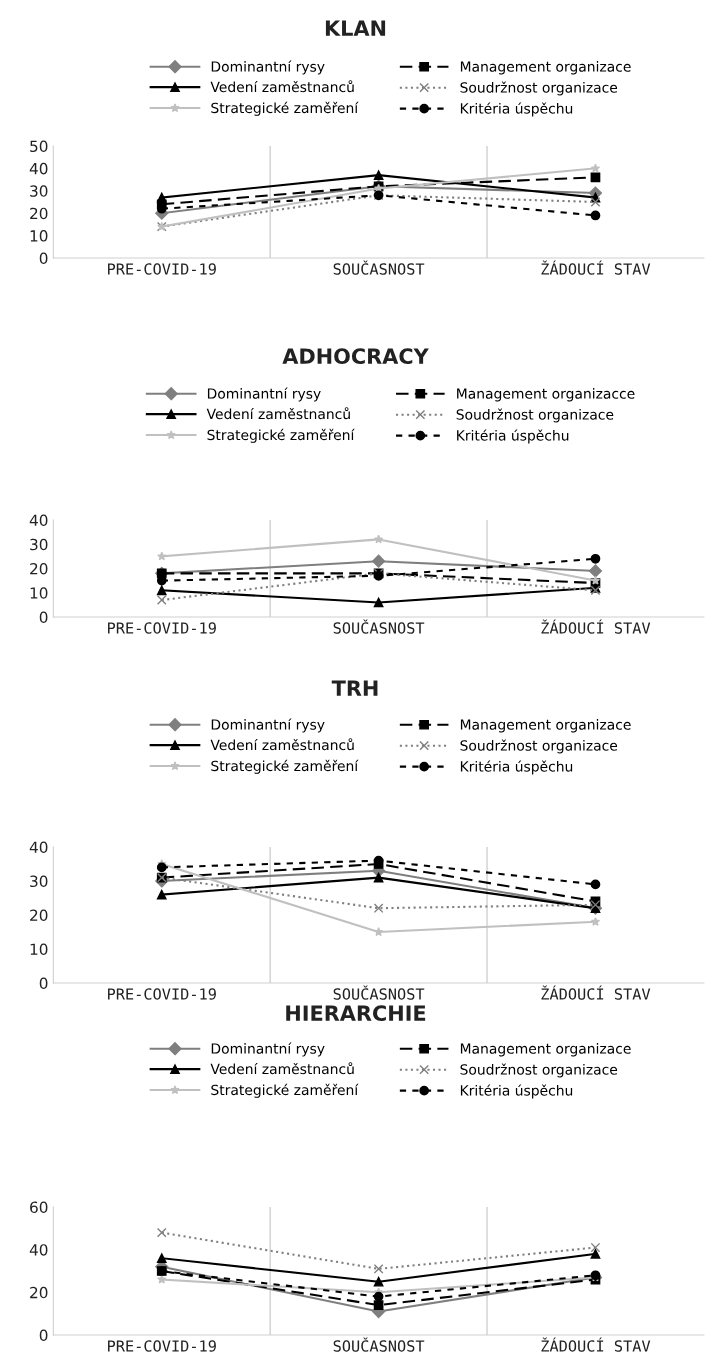  Describe the element at coordinates (356, 1013) in the screenshot. I see `chart-title: HIERARCHIE` at that location.